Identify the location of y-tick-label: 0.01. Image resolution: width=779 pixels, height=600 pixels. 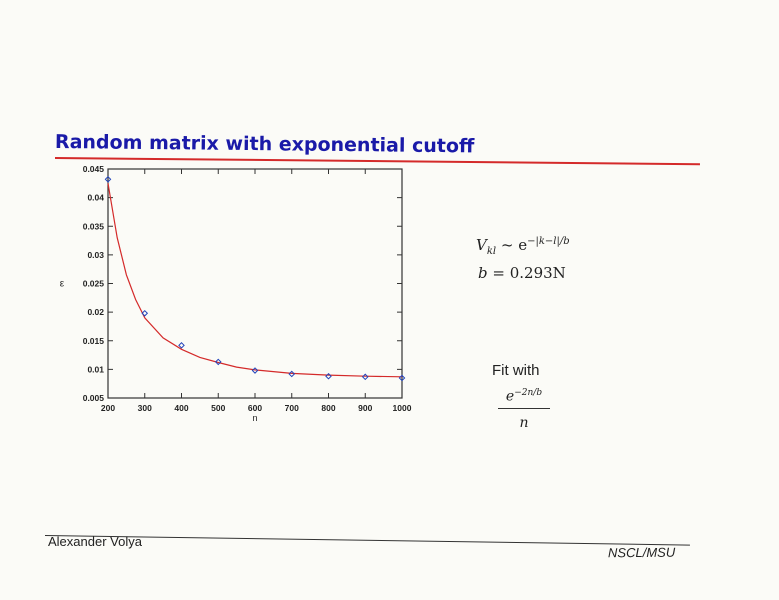
(95, 369).